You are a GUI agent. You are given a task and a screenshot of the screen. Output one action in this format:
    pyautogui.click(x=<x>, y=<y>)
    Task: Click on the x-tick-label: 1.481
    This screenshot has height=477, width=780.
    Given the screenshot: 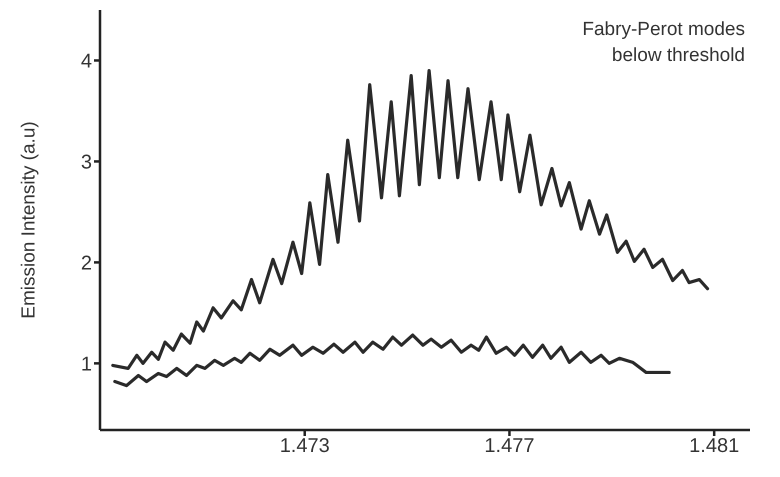 What is the action you would take?
    pyautogui.click(x=714, y=446)
    